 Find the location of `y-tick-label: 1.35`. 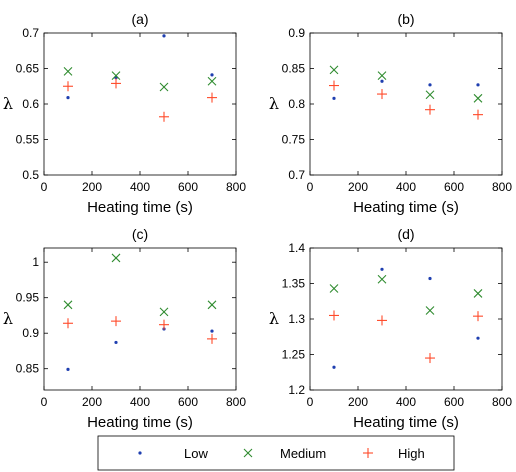

y-tick-label: 1.35 is located at coordinates (294, 284).